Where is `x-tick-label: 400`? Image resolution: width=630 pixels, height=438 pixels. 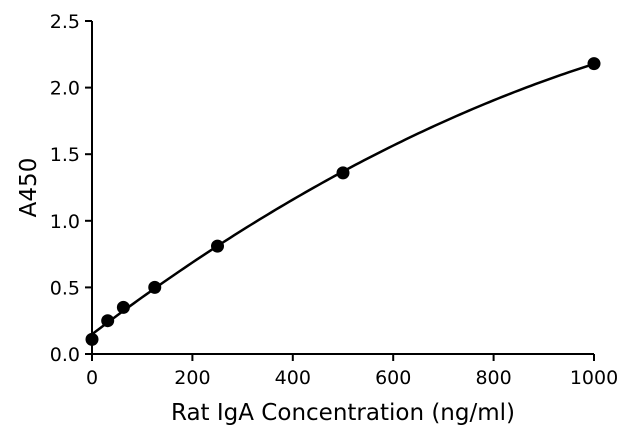
x-tick-label: 400 is located at coordinates (293, 378).